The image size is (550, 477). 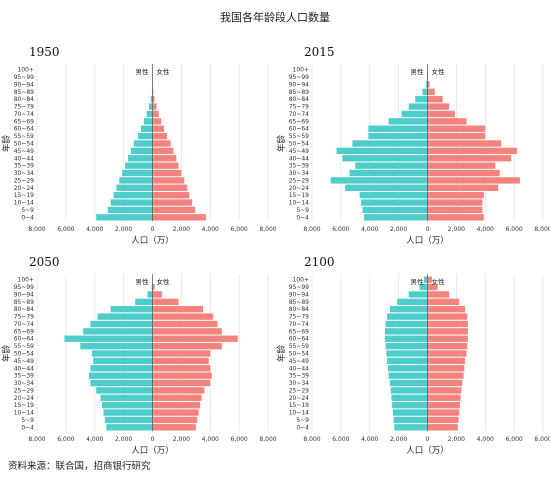 What do you see at coordinates (24, 121) in the screenshot?
I see `age-tick-label: 65~69` at bounding box center [24, 121].